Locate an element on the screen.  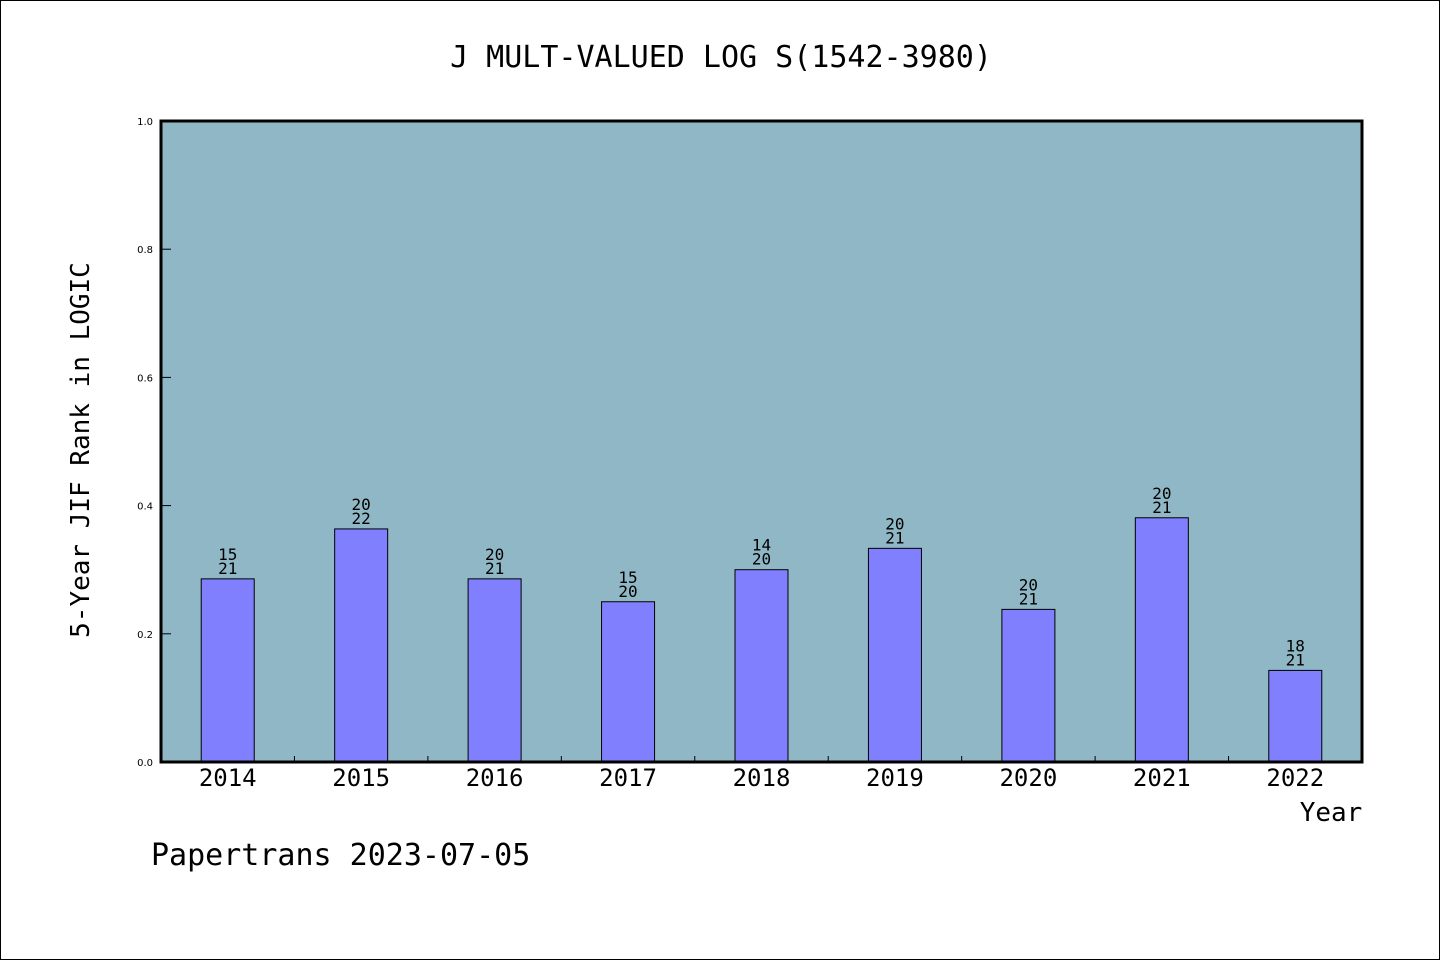
footer-text: Papertrans 2023-07-05 is located at coordinates (340, 855).